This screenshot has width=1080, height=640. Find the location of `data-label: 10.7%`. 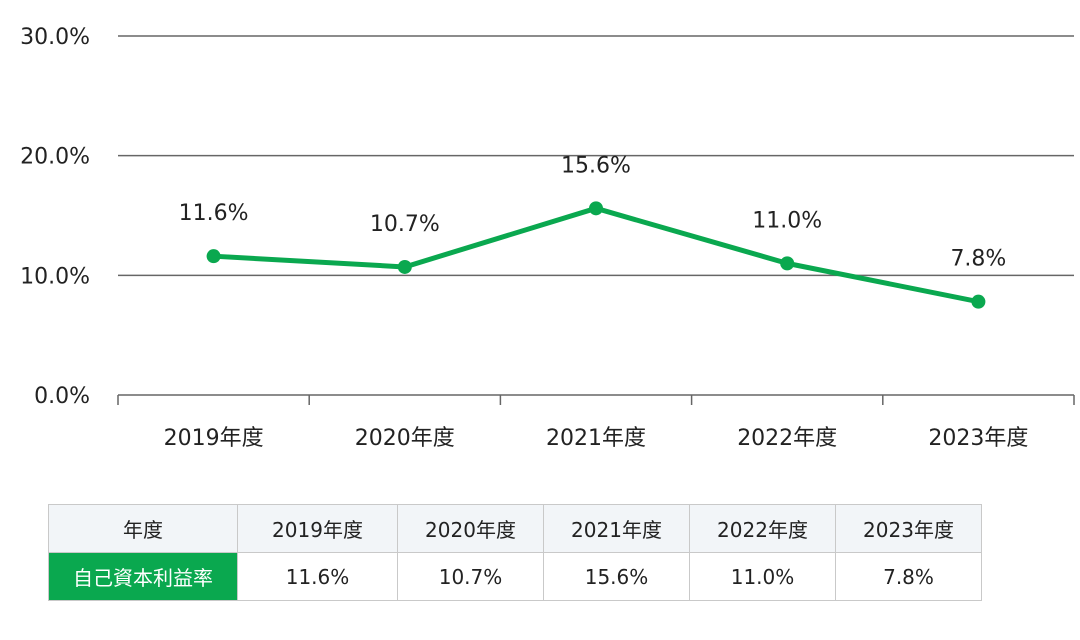

data-label: 10.7% is located at coordinates (405, 224).